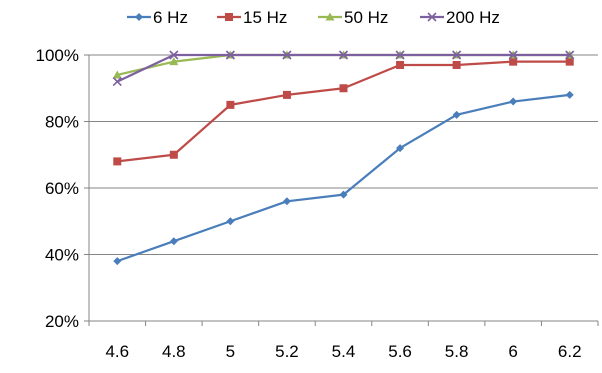  I want to click on legend-label: 200 Hz, so click(473, 17).